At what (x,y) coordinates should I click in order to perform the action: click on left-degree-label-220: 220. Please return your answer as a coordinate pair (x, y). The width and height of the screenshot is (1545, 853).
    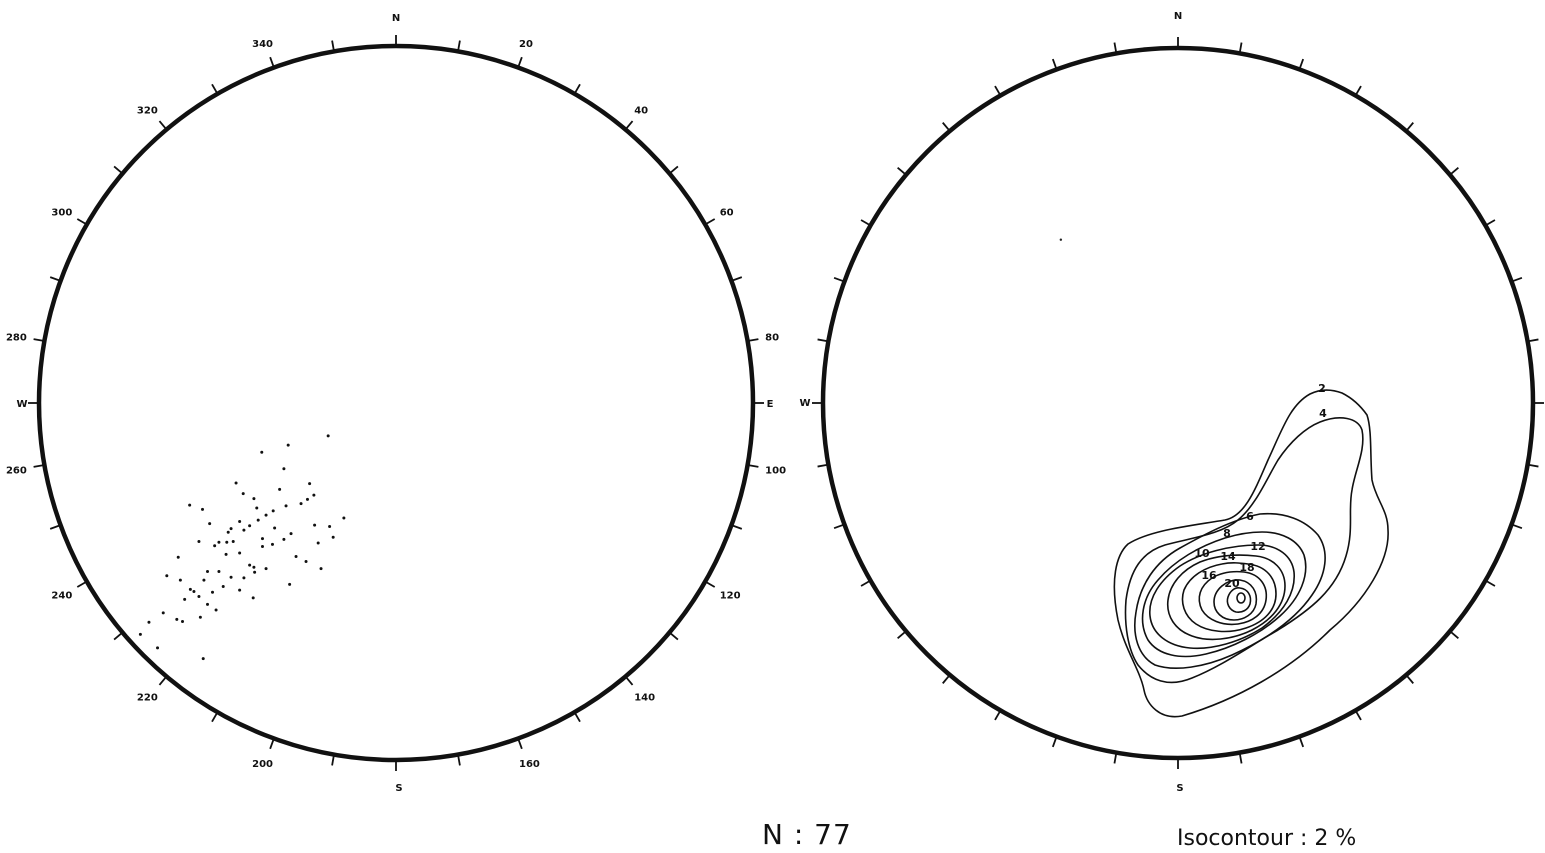
    Looking at the image, I should click on (147, 697).